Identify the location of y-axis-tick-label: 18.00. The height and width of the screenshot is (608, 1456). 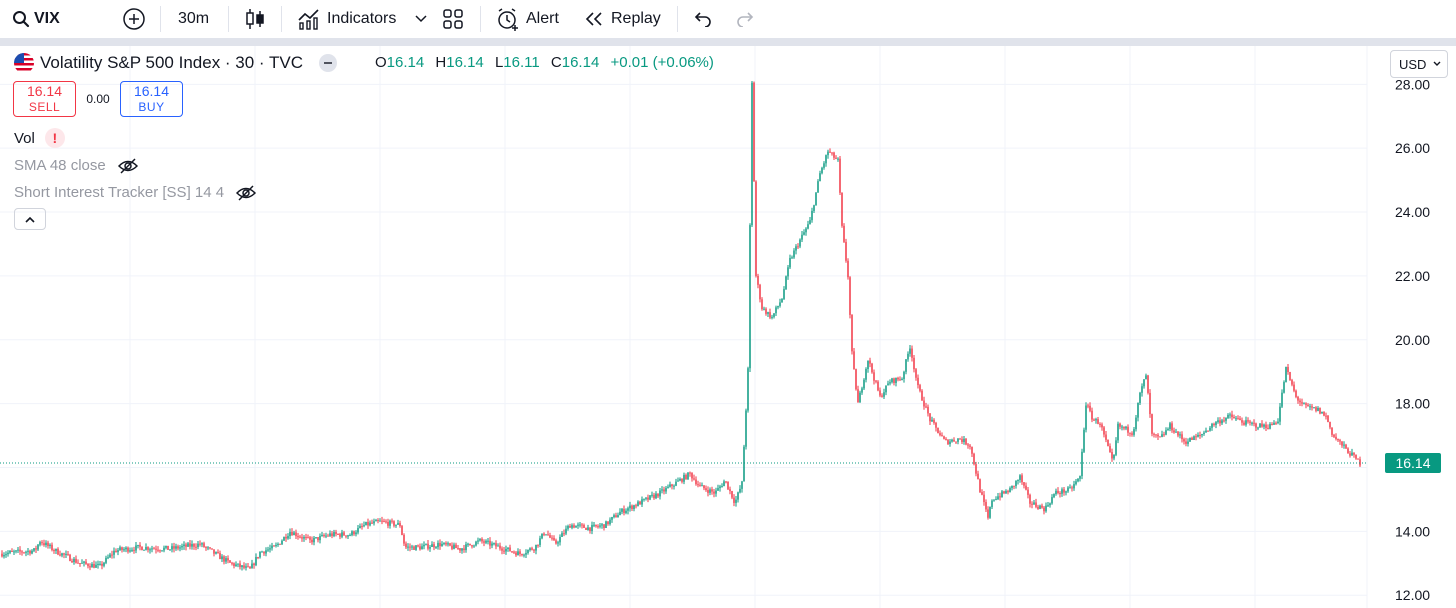
(1412, 404).